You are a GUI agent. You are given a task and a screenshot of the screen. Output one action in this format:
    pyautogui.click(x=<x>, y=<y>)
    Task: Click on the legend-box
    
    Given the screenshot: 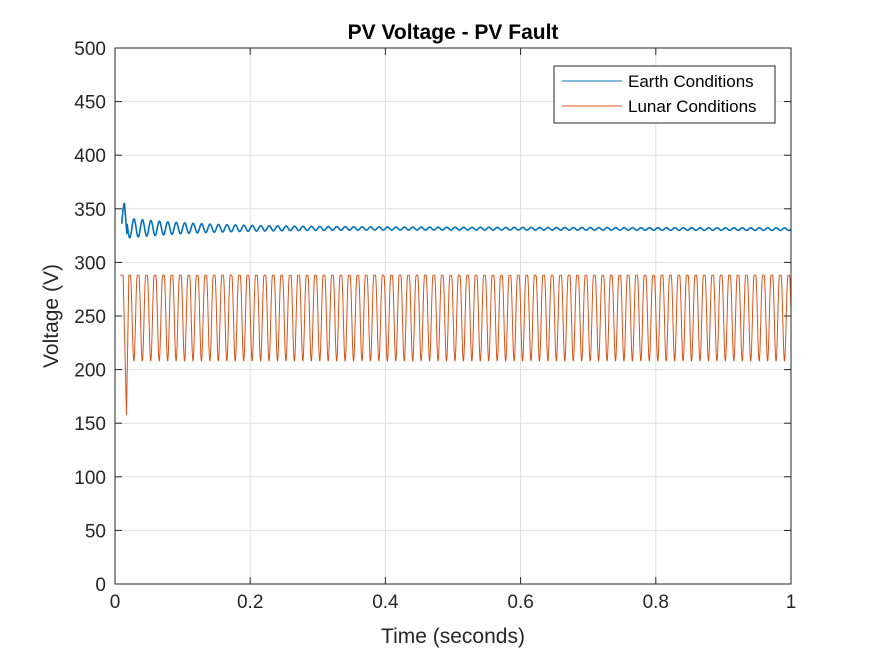 What is the action you would take?
    pyautogui.click(x=664, y=94)
    